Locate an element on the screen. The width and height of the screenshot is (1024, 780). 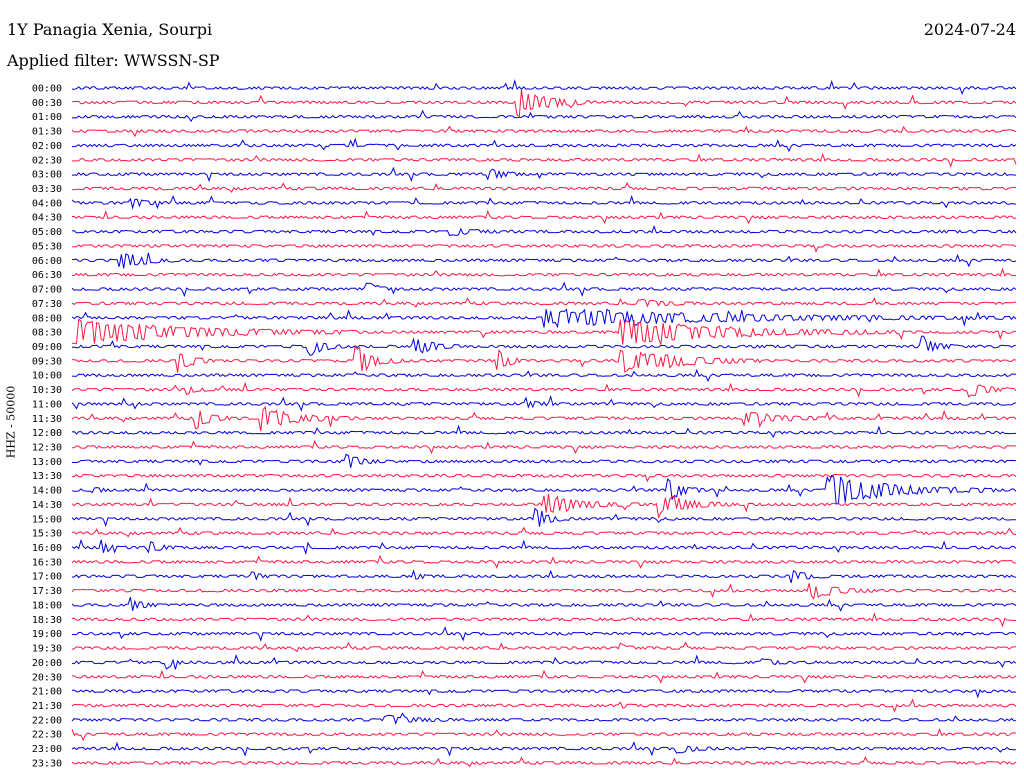
date-label: 2024-07-24 is located at coordinates (969, 29).